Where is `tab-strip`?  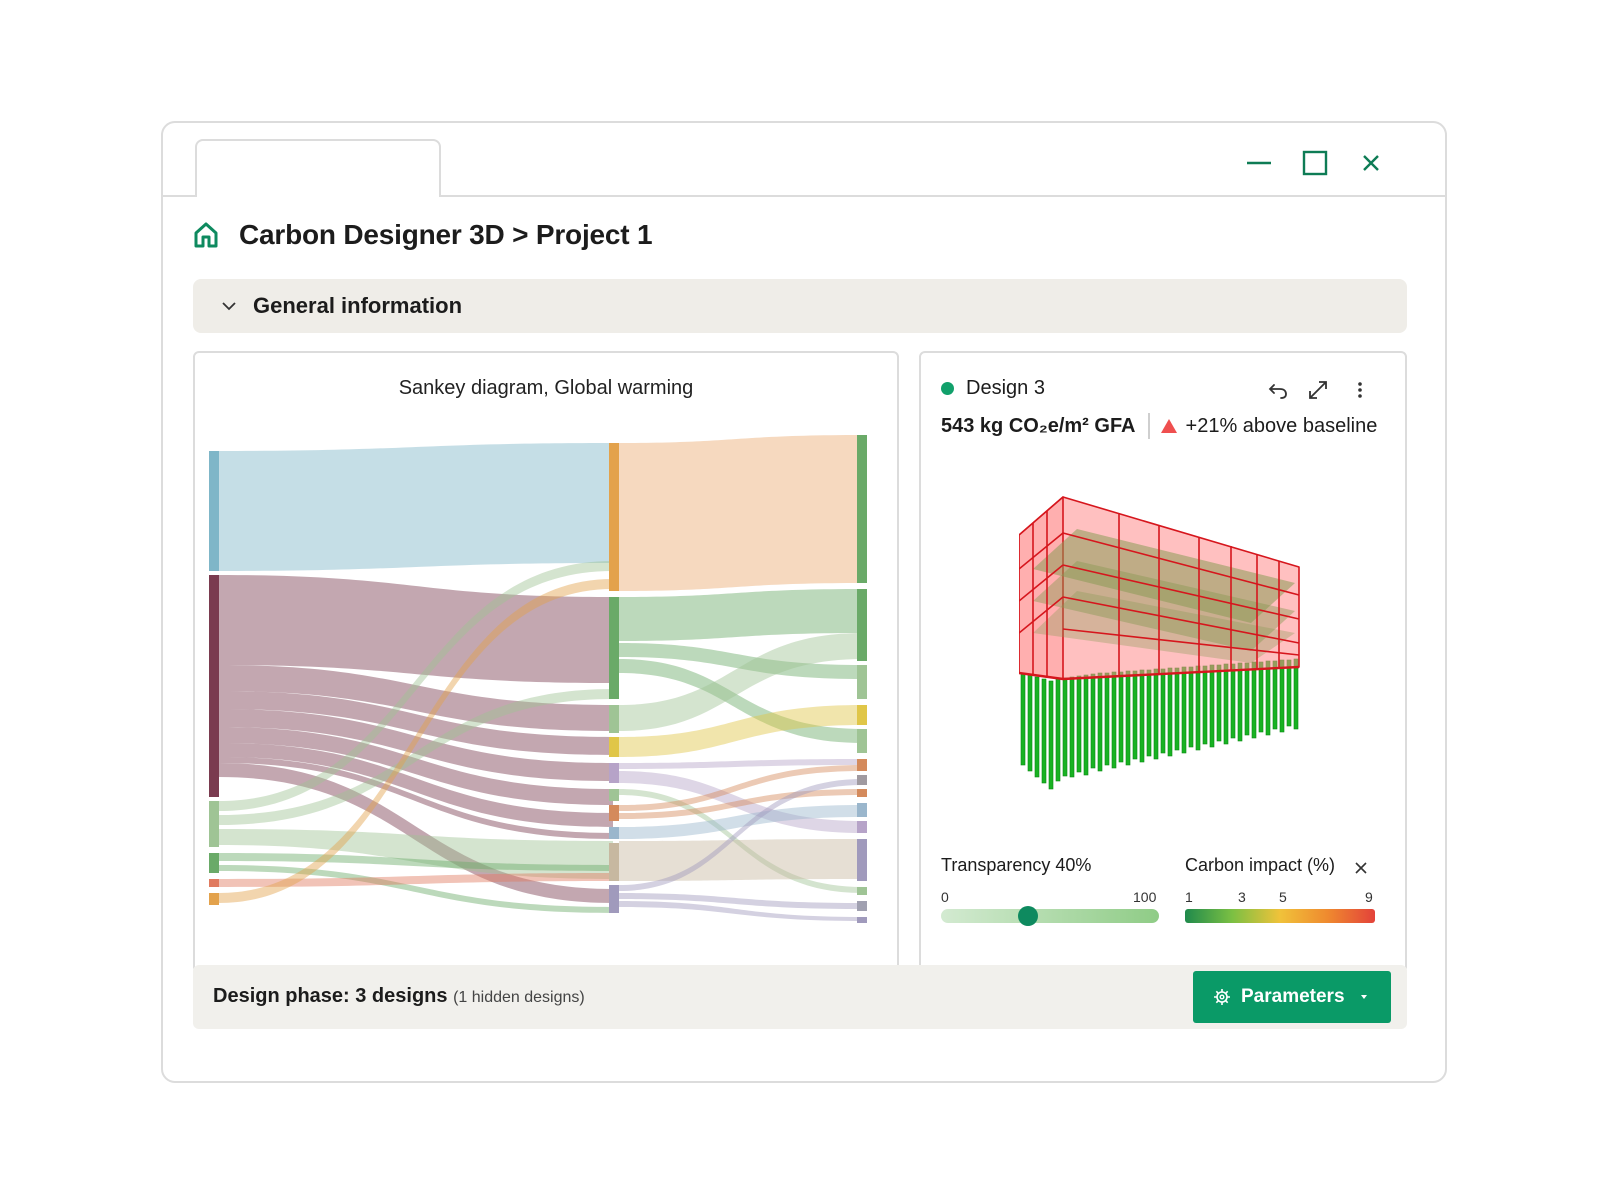 tab-strip is located at coordinates (804, 160).